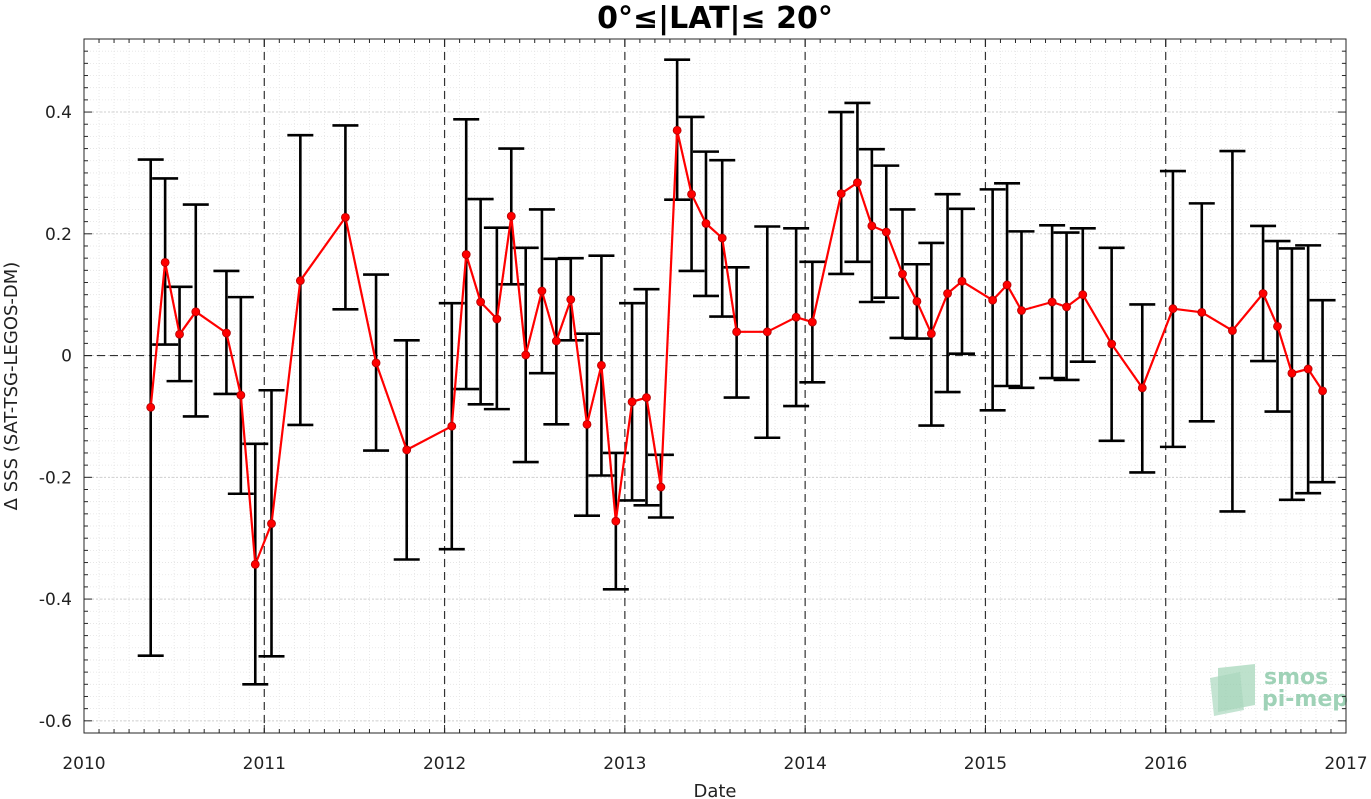 The width and height of the screenshot is (1371, 799). What do you see at coordinates (714, 790) in the screenshot?
I see `x-axis-label: Date` at bounding box center [714, 790].